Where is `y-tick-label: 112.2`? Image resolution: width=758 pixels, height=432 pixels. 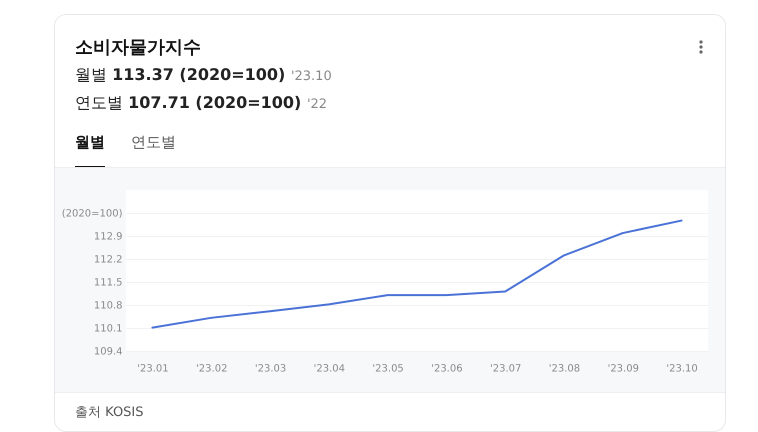 y-tick-label: 112.2 is located at coordinates (108, 260).